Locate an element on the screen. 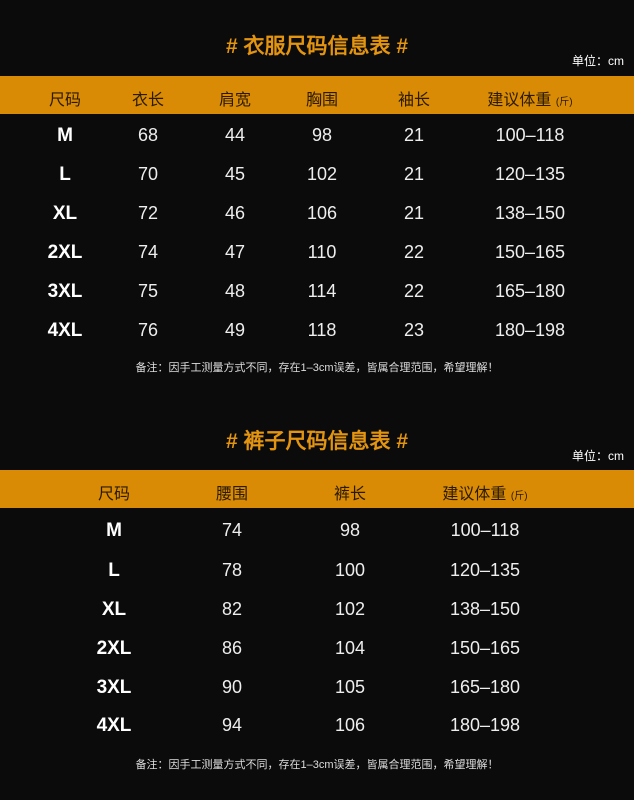 This screenshot has height=800, width=634. table-row: M 74 98 100–118 is located at coordinates (317, 535).